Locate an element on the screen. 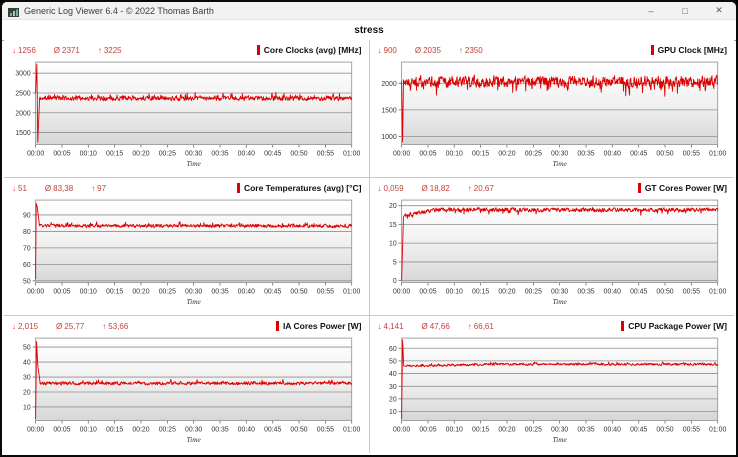 This screenshot has width=738, height=457. stat-avg: Ø 2035 is located at coordinates (428, 50).